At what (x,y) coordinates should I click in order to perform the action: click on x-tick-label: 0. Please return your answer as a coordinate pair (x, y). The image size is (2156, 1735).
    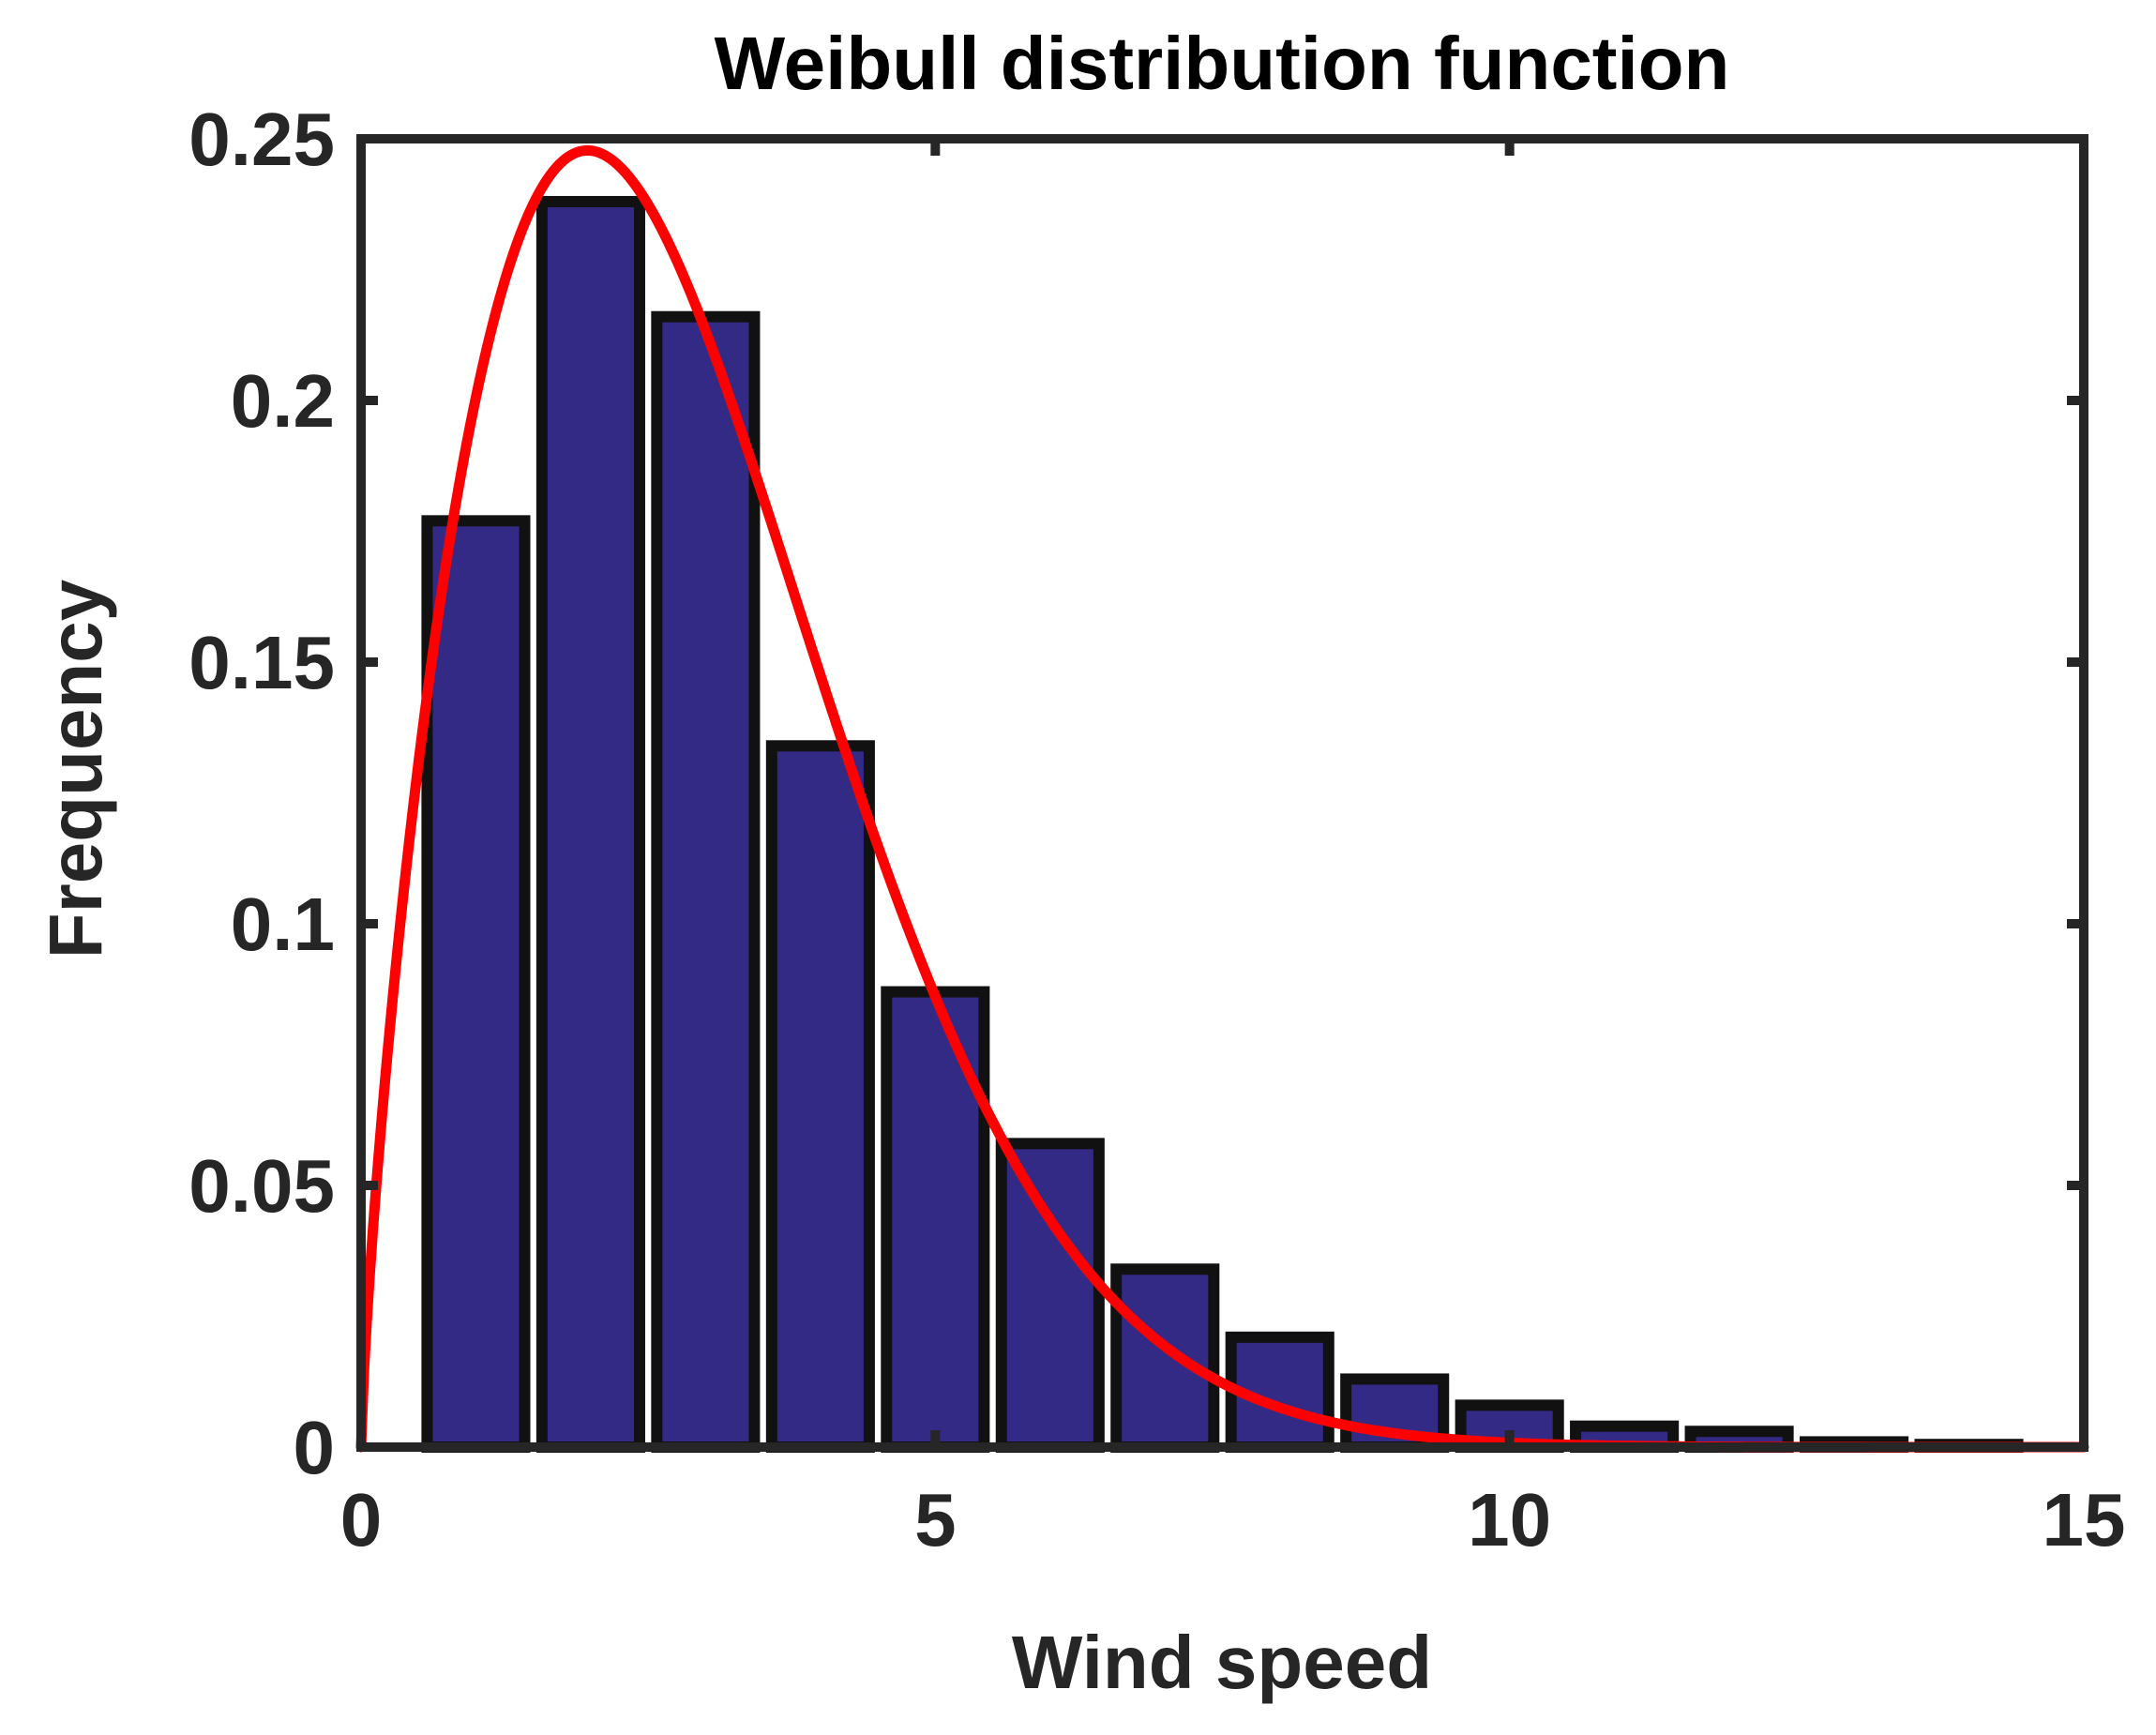
    Looking at the image, I should click on (362, 1520).